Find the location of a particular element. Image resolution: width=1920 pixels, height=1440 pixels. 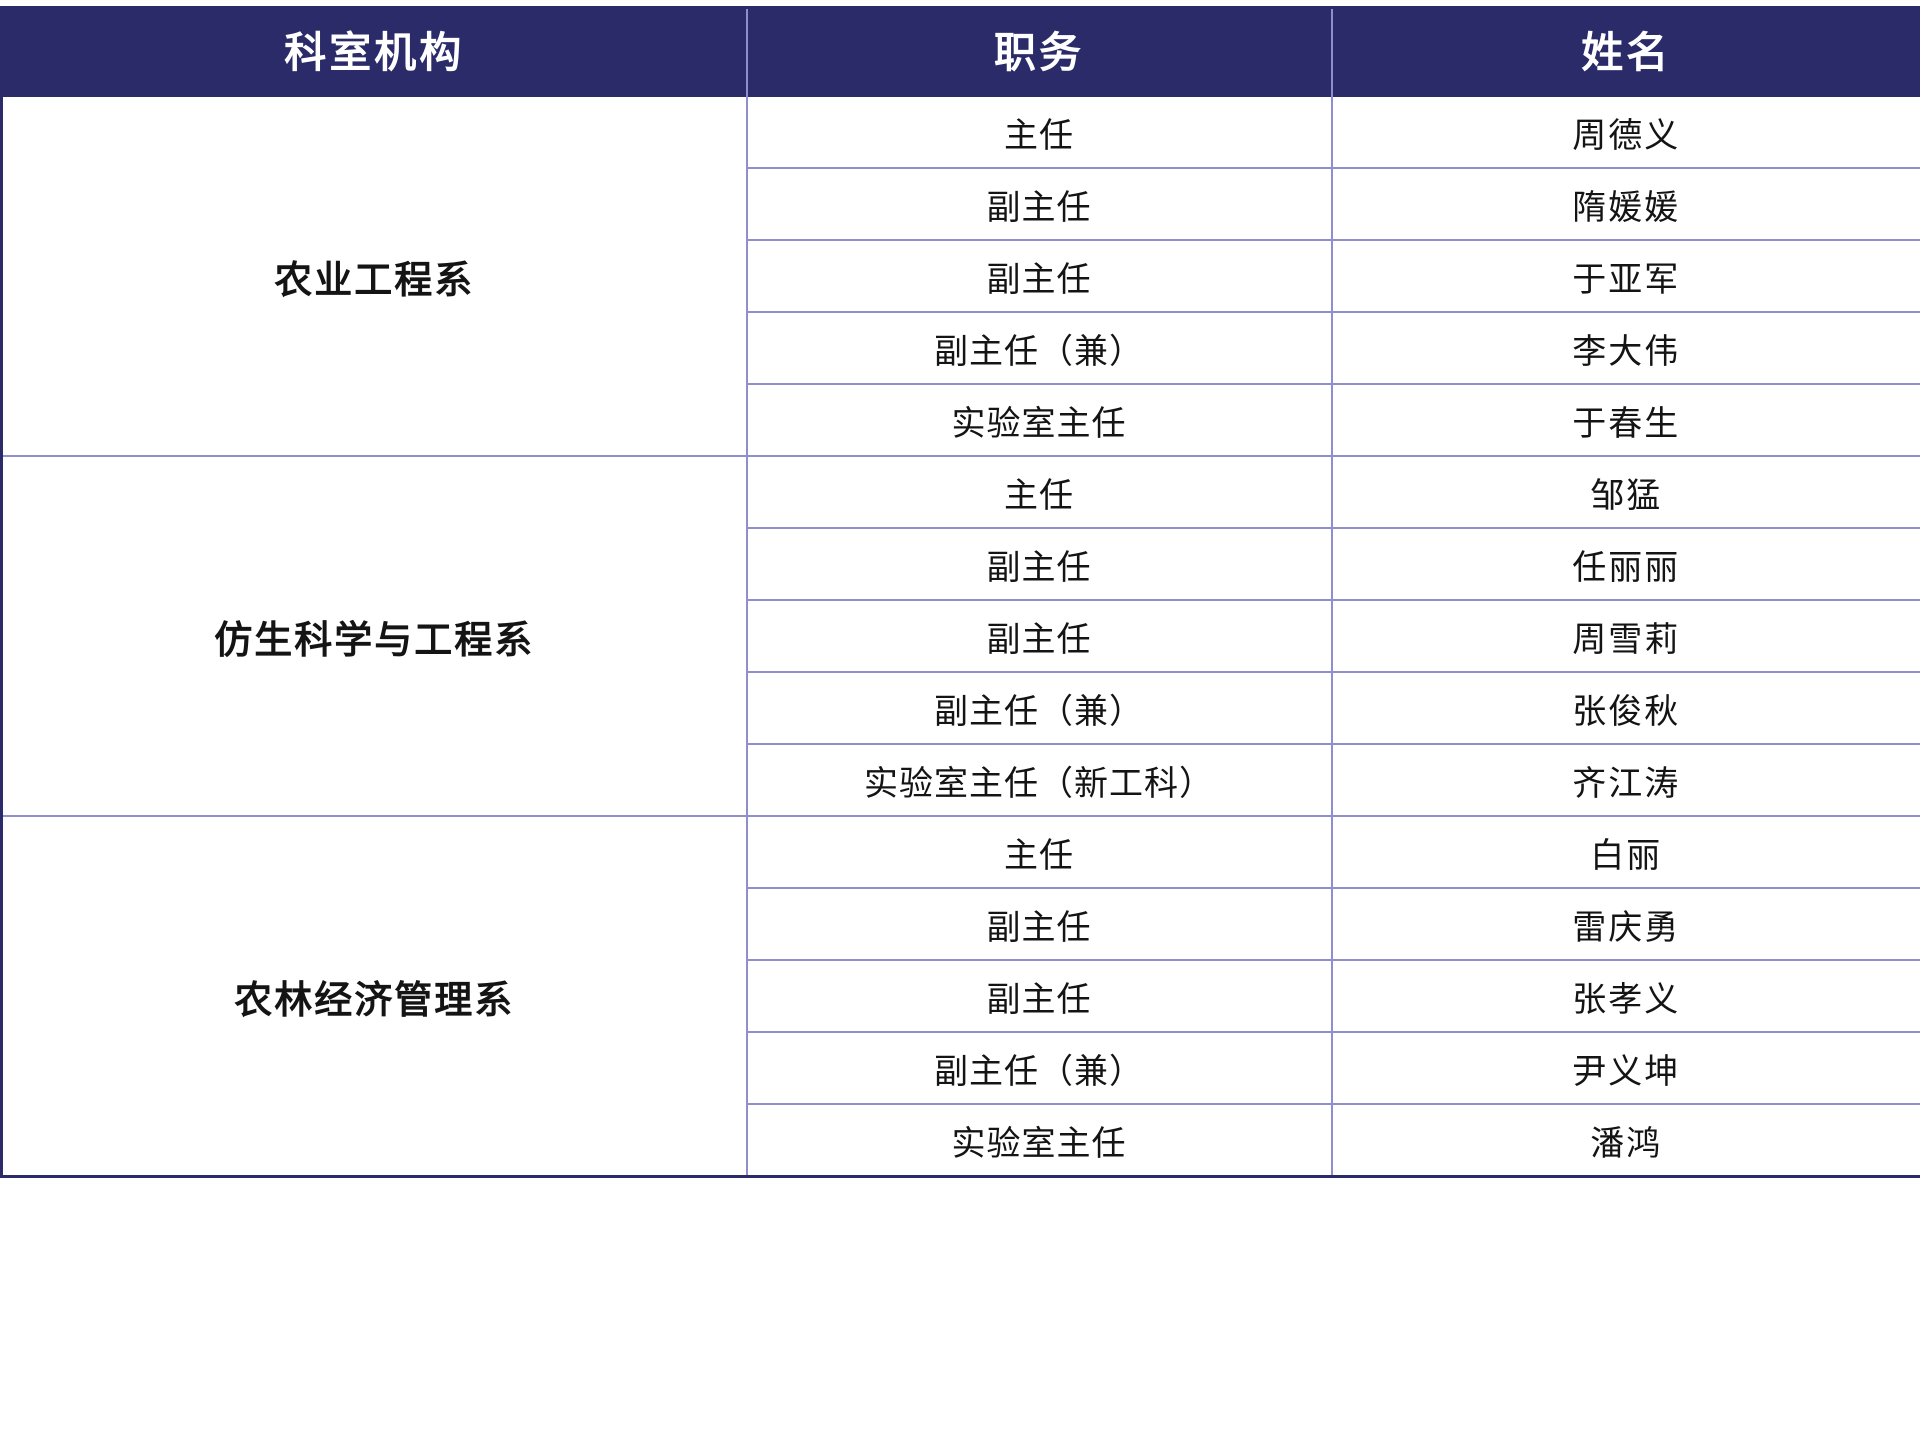

column-header-name: 姓名 is located at coordinates (1625, 52).